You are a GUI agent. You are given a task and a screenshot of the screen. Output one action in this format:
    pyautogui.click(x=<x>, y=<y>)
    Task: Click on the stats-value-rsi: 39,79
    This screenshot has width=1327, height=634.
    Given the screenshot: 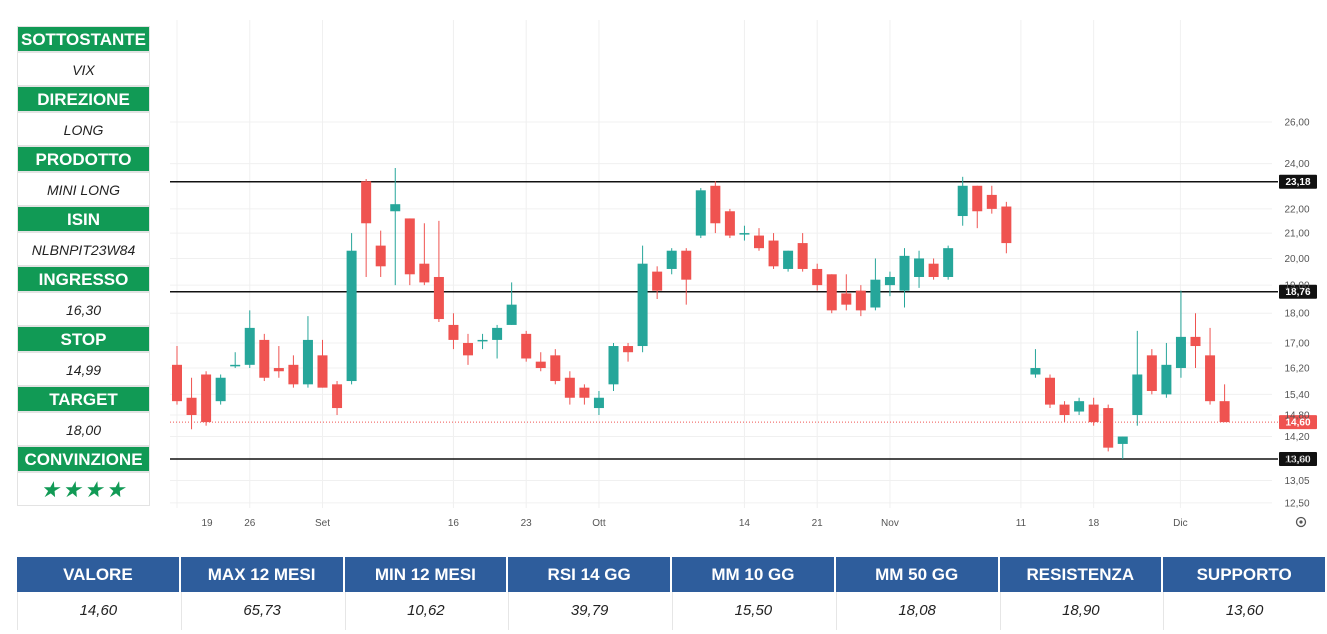 What is the action you would take?
    pyautogui.click(x=589, y=611)
    